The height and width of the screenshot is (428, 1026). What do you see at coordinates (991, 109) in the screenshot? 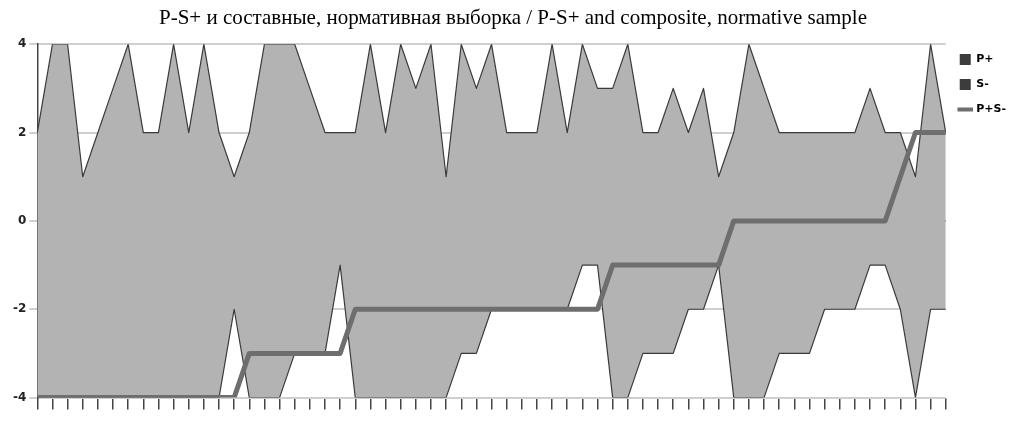
I see `legend-label: P+S-` at bounding box center [991, 109].